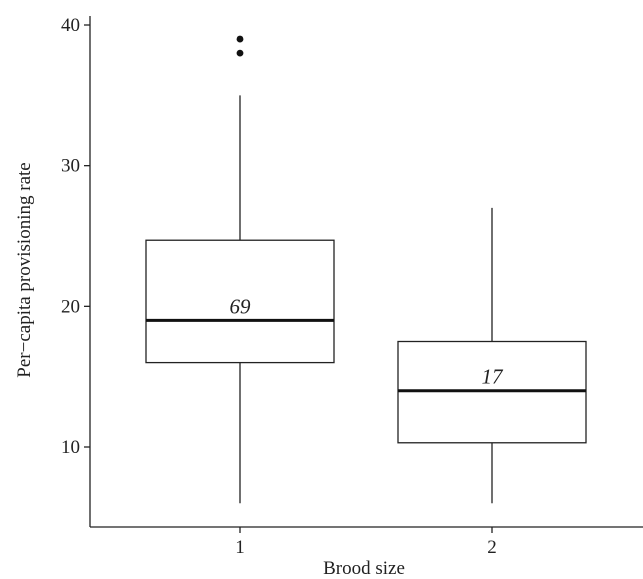 Image resolution: width=643 pixels, height=579 pixels. What do you see at coordinates (70, 166) in the screenshot?
I see `y-tick-label: 30` at bounding box center [70, 166].